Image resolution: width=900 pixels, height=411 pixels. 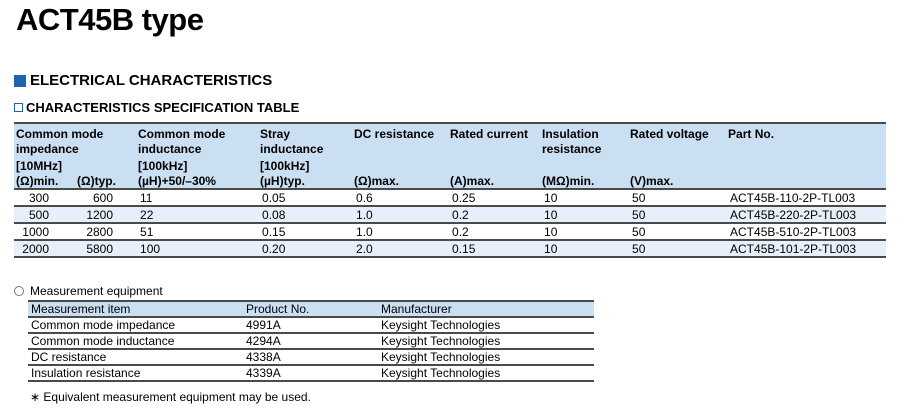 I want to click on spec-cell-part-no: ACT45B-220-2P-TL003, so click(x=806, y=215).